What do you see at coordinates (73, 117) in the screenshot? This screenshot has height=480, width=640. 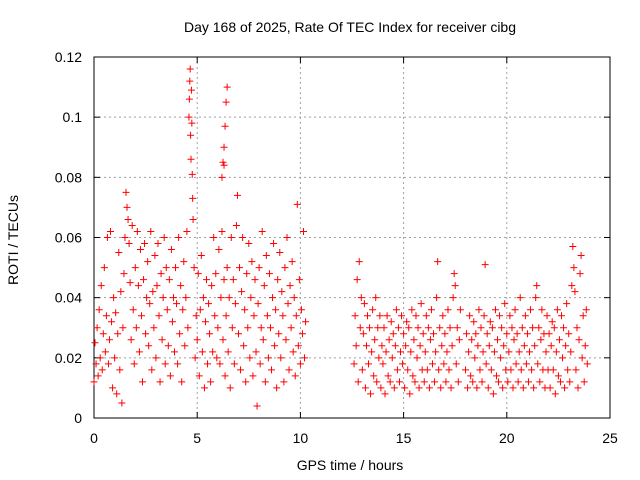 I see `y-tick-label: 0.1` at bounding box center [73, 117].